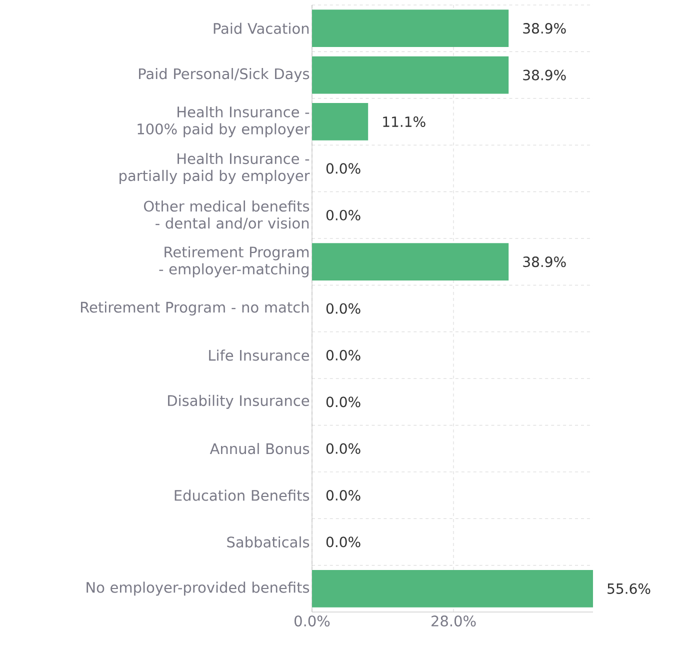 This screenshot has width=674, height=645. Describe the element at coordinates (261, 28) in the screenshot. I see `y-tick-label: Paid Vacation` at that location.